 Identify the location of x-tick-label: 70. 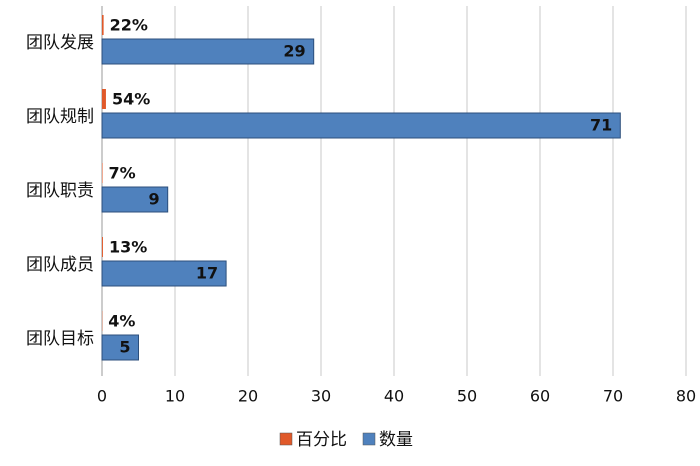
(613, 396).